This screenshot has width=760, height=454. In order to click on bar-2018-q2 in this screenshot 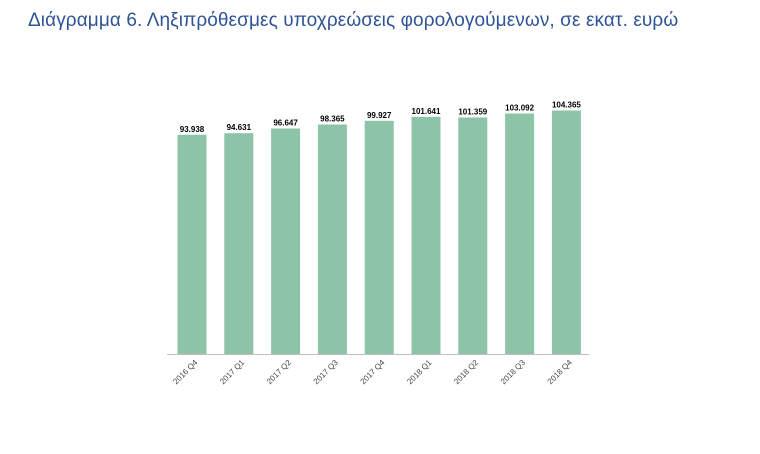, I will do `click(473, 235)`.